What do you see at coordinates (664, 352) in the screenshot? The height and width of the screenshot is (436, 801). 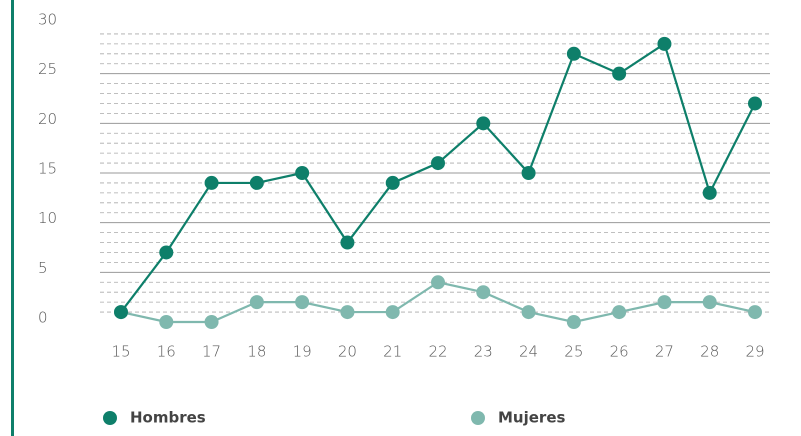 I see `x-tick-label: 27` at bounding box center [664, 352].